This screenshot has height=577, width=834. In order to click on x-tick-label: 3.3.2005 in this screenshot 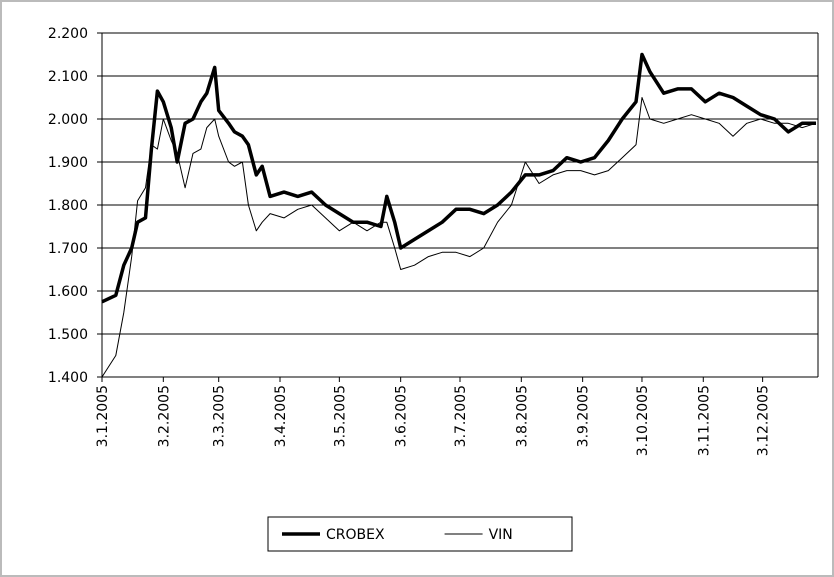, I will do `click(220, 416)`.